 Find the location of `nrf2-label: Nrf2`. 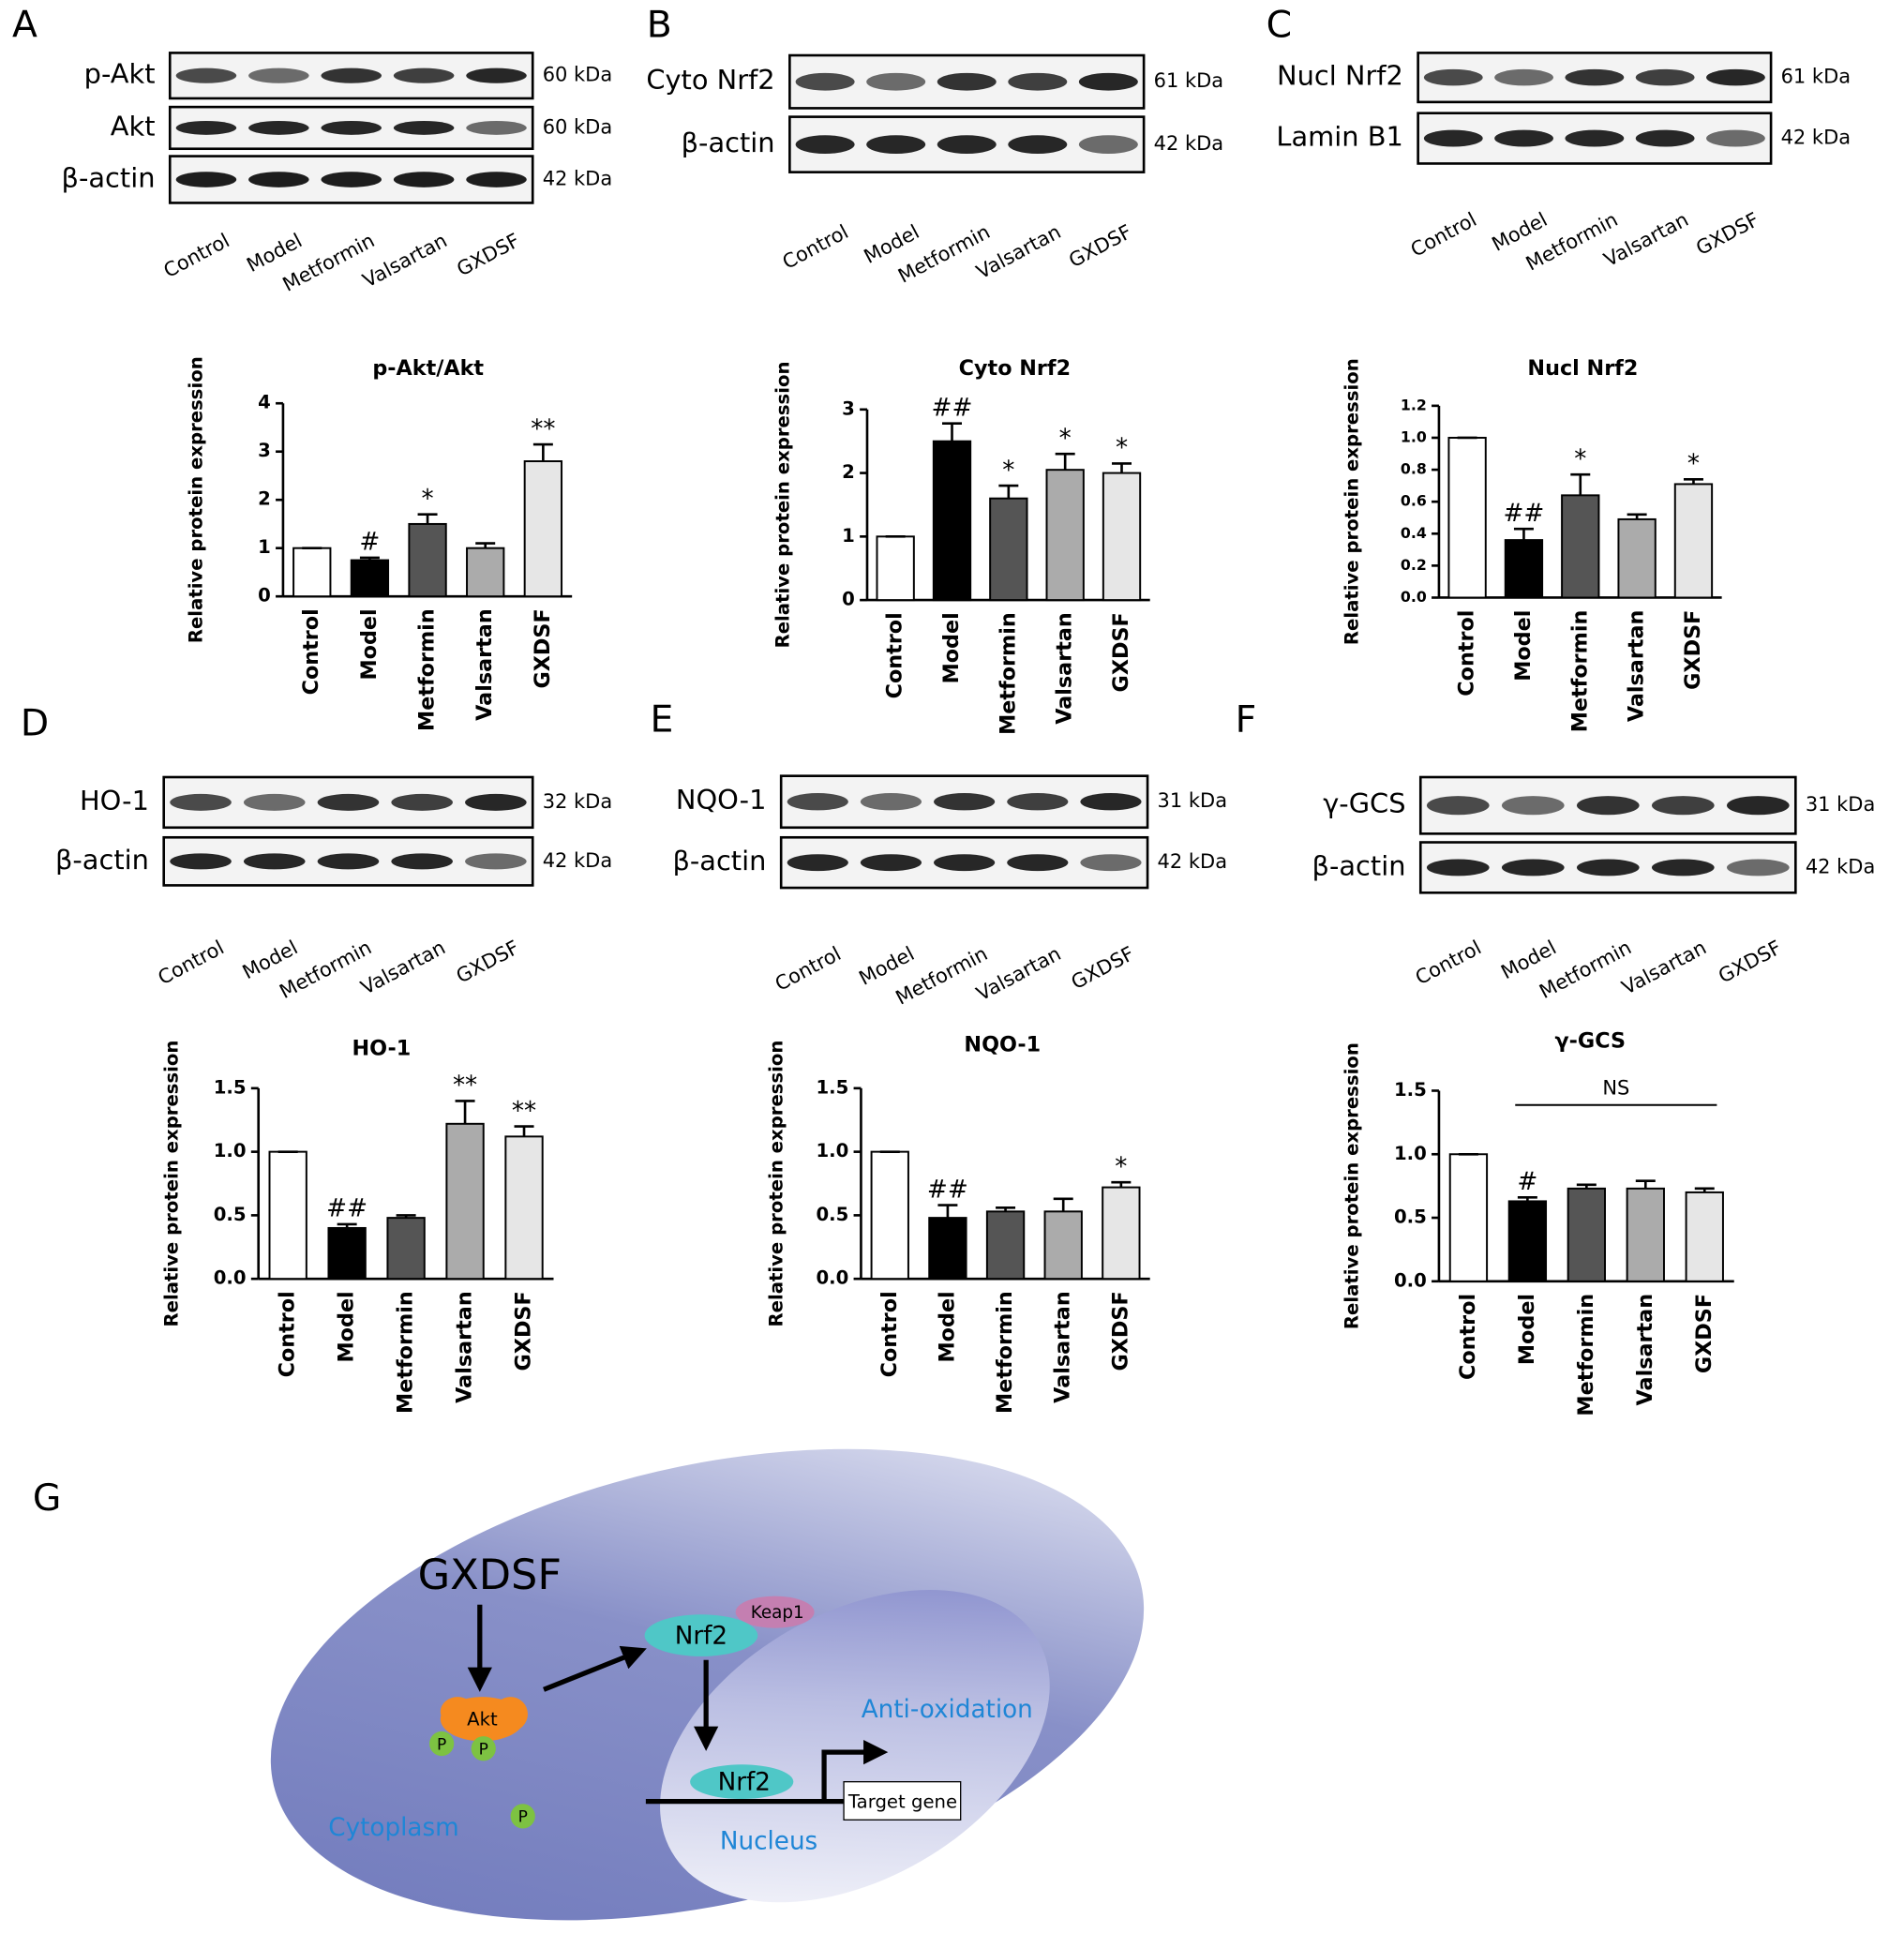

nrf2-label: Nrf2 is located at coordinates (744, 1782).